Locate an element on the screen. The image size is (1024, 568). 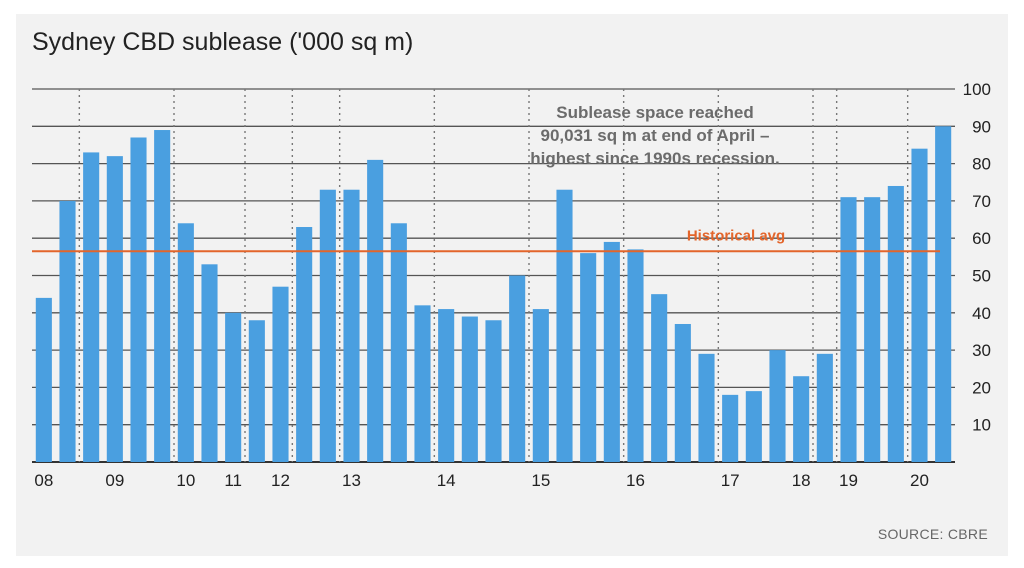
x-tick-label: 08 is located at coordinates (43, 480).